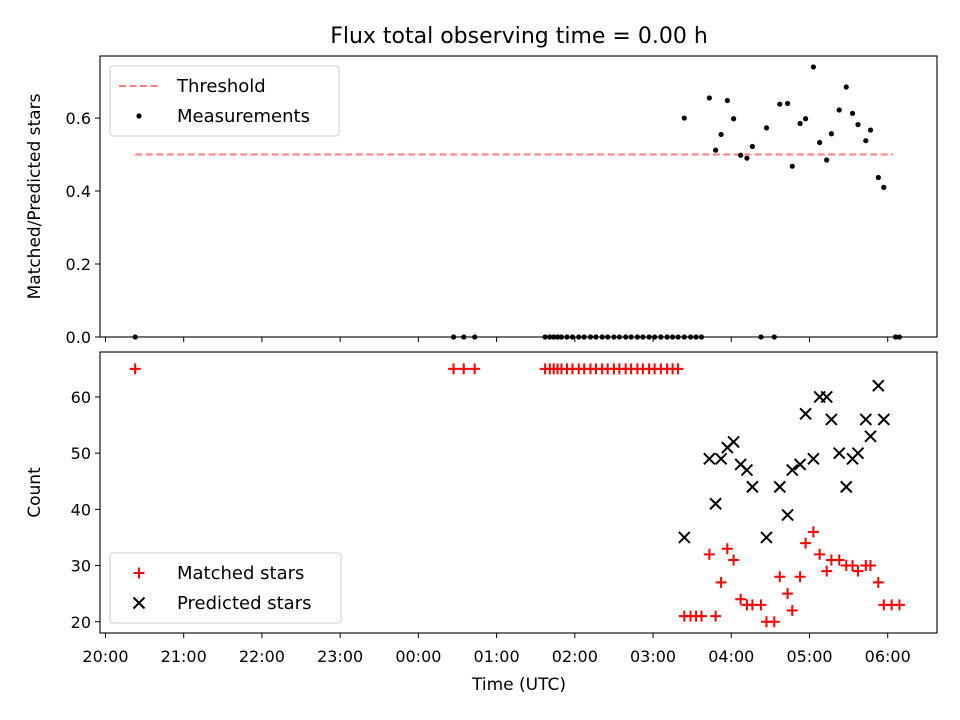 The height and width of the screenshot is (720, 960). Describe the element at coordinates (418, 656) in the screenshot. I see `x-tick-label: 00:00` at that location.